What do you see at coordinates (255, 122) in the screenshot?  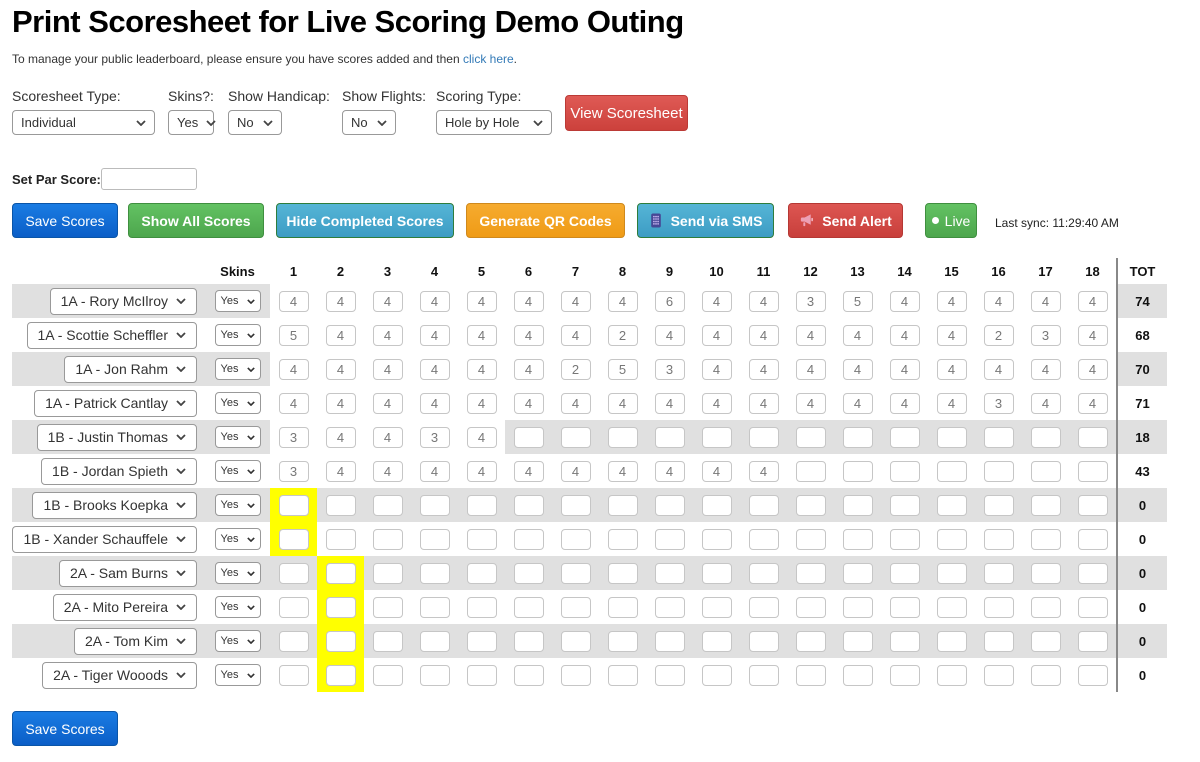 I see `show-handicap-select: No` at bounding box center [255, 122].